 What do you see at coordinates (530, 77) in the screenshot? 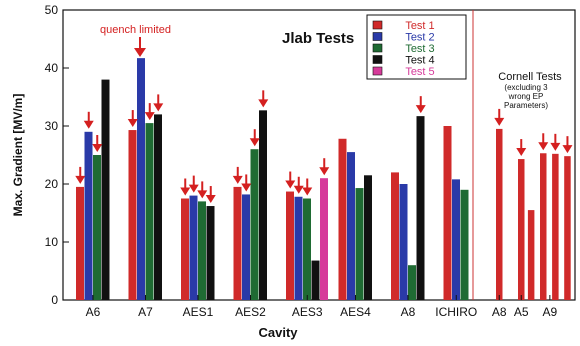
I see `cornell-title: Cornell Tests` at bounding box center [530, 77].